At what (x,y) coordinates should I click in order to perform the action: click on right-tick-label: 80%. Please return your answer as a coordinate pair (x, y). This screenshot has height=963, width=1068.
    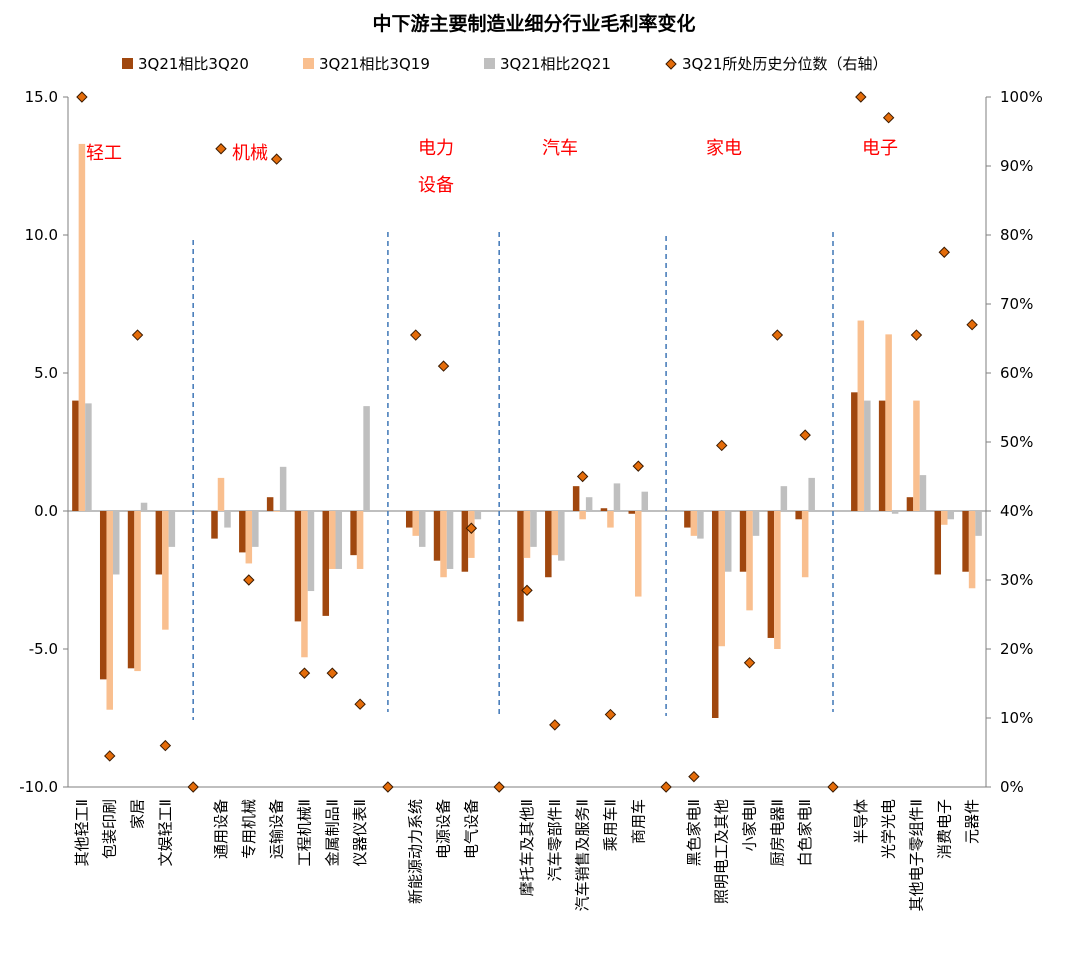
    Looking at the image, I should click on (1016, 235).